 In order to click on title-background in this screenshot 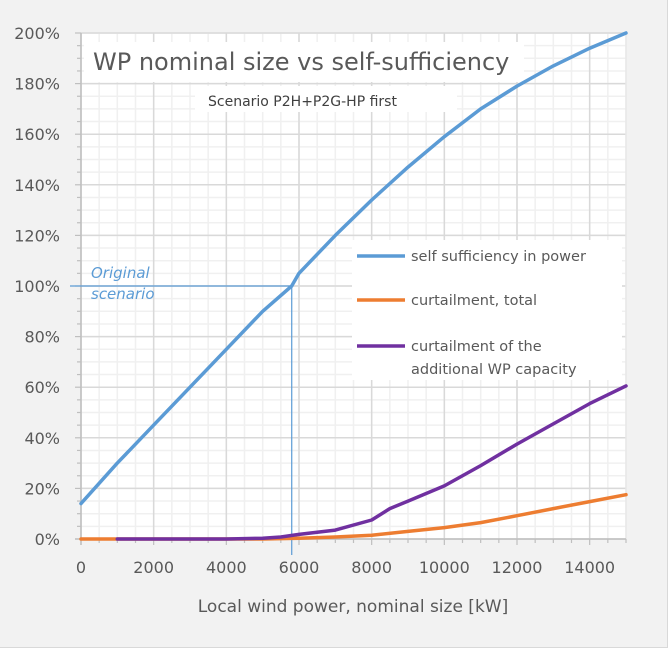, I will do `click(304, 62)`.